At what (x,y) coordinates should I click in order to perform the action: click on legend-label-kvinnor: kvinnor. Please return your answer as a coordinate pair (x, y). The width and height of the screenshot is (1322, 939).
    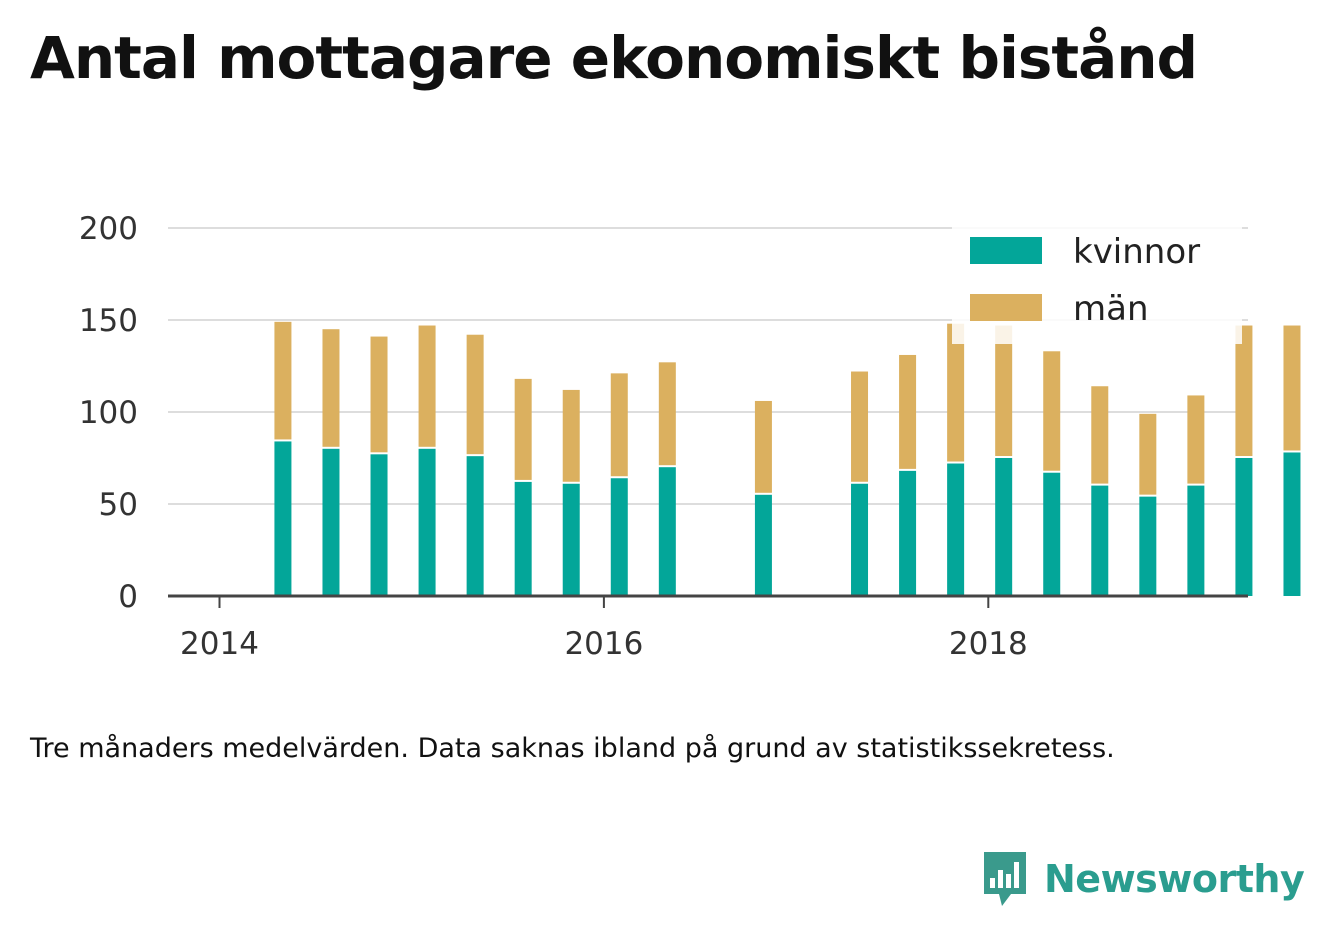
    Looking at the image, I should click on (1136, 252).